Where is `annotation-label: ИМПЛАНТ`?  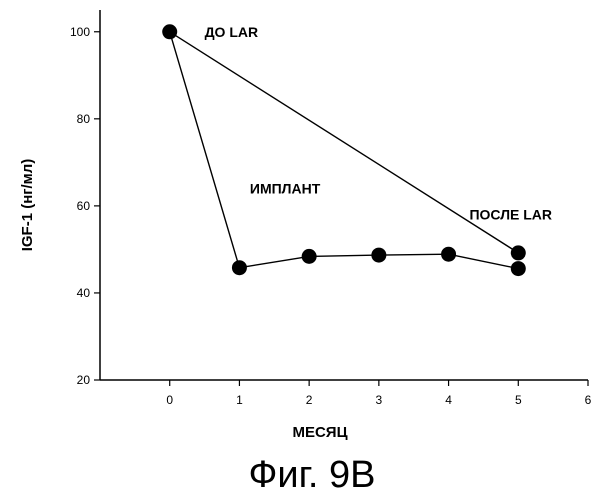 annotation-label: ИМПЛАНТ is located at coordinates (285, 188).